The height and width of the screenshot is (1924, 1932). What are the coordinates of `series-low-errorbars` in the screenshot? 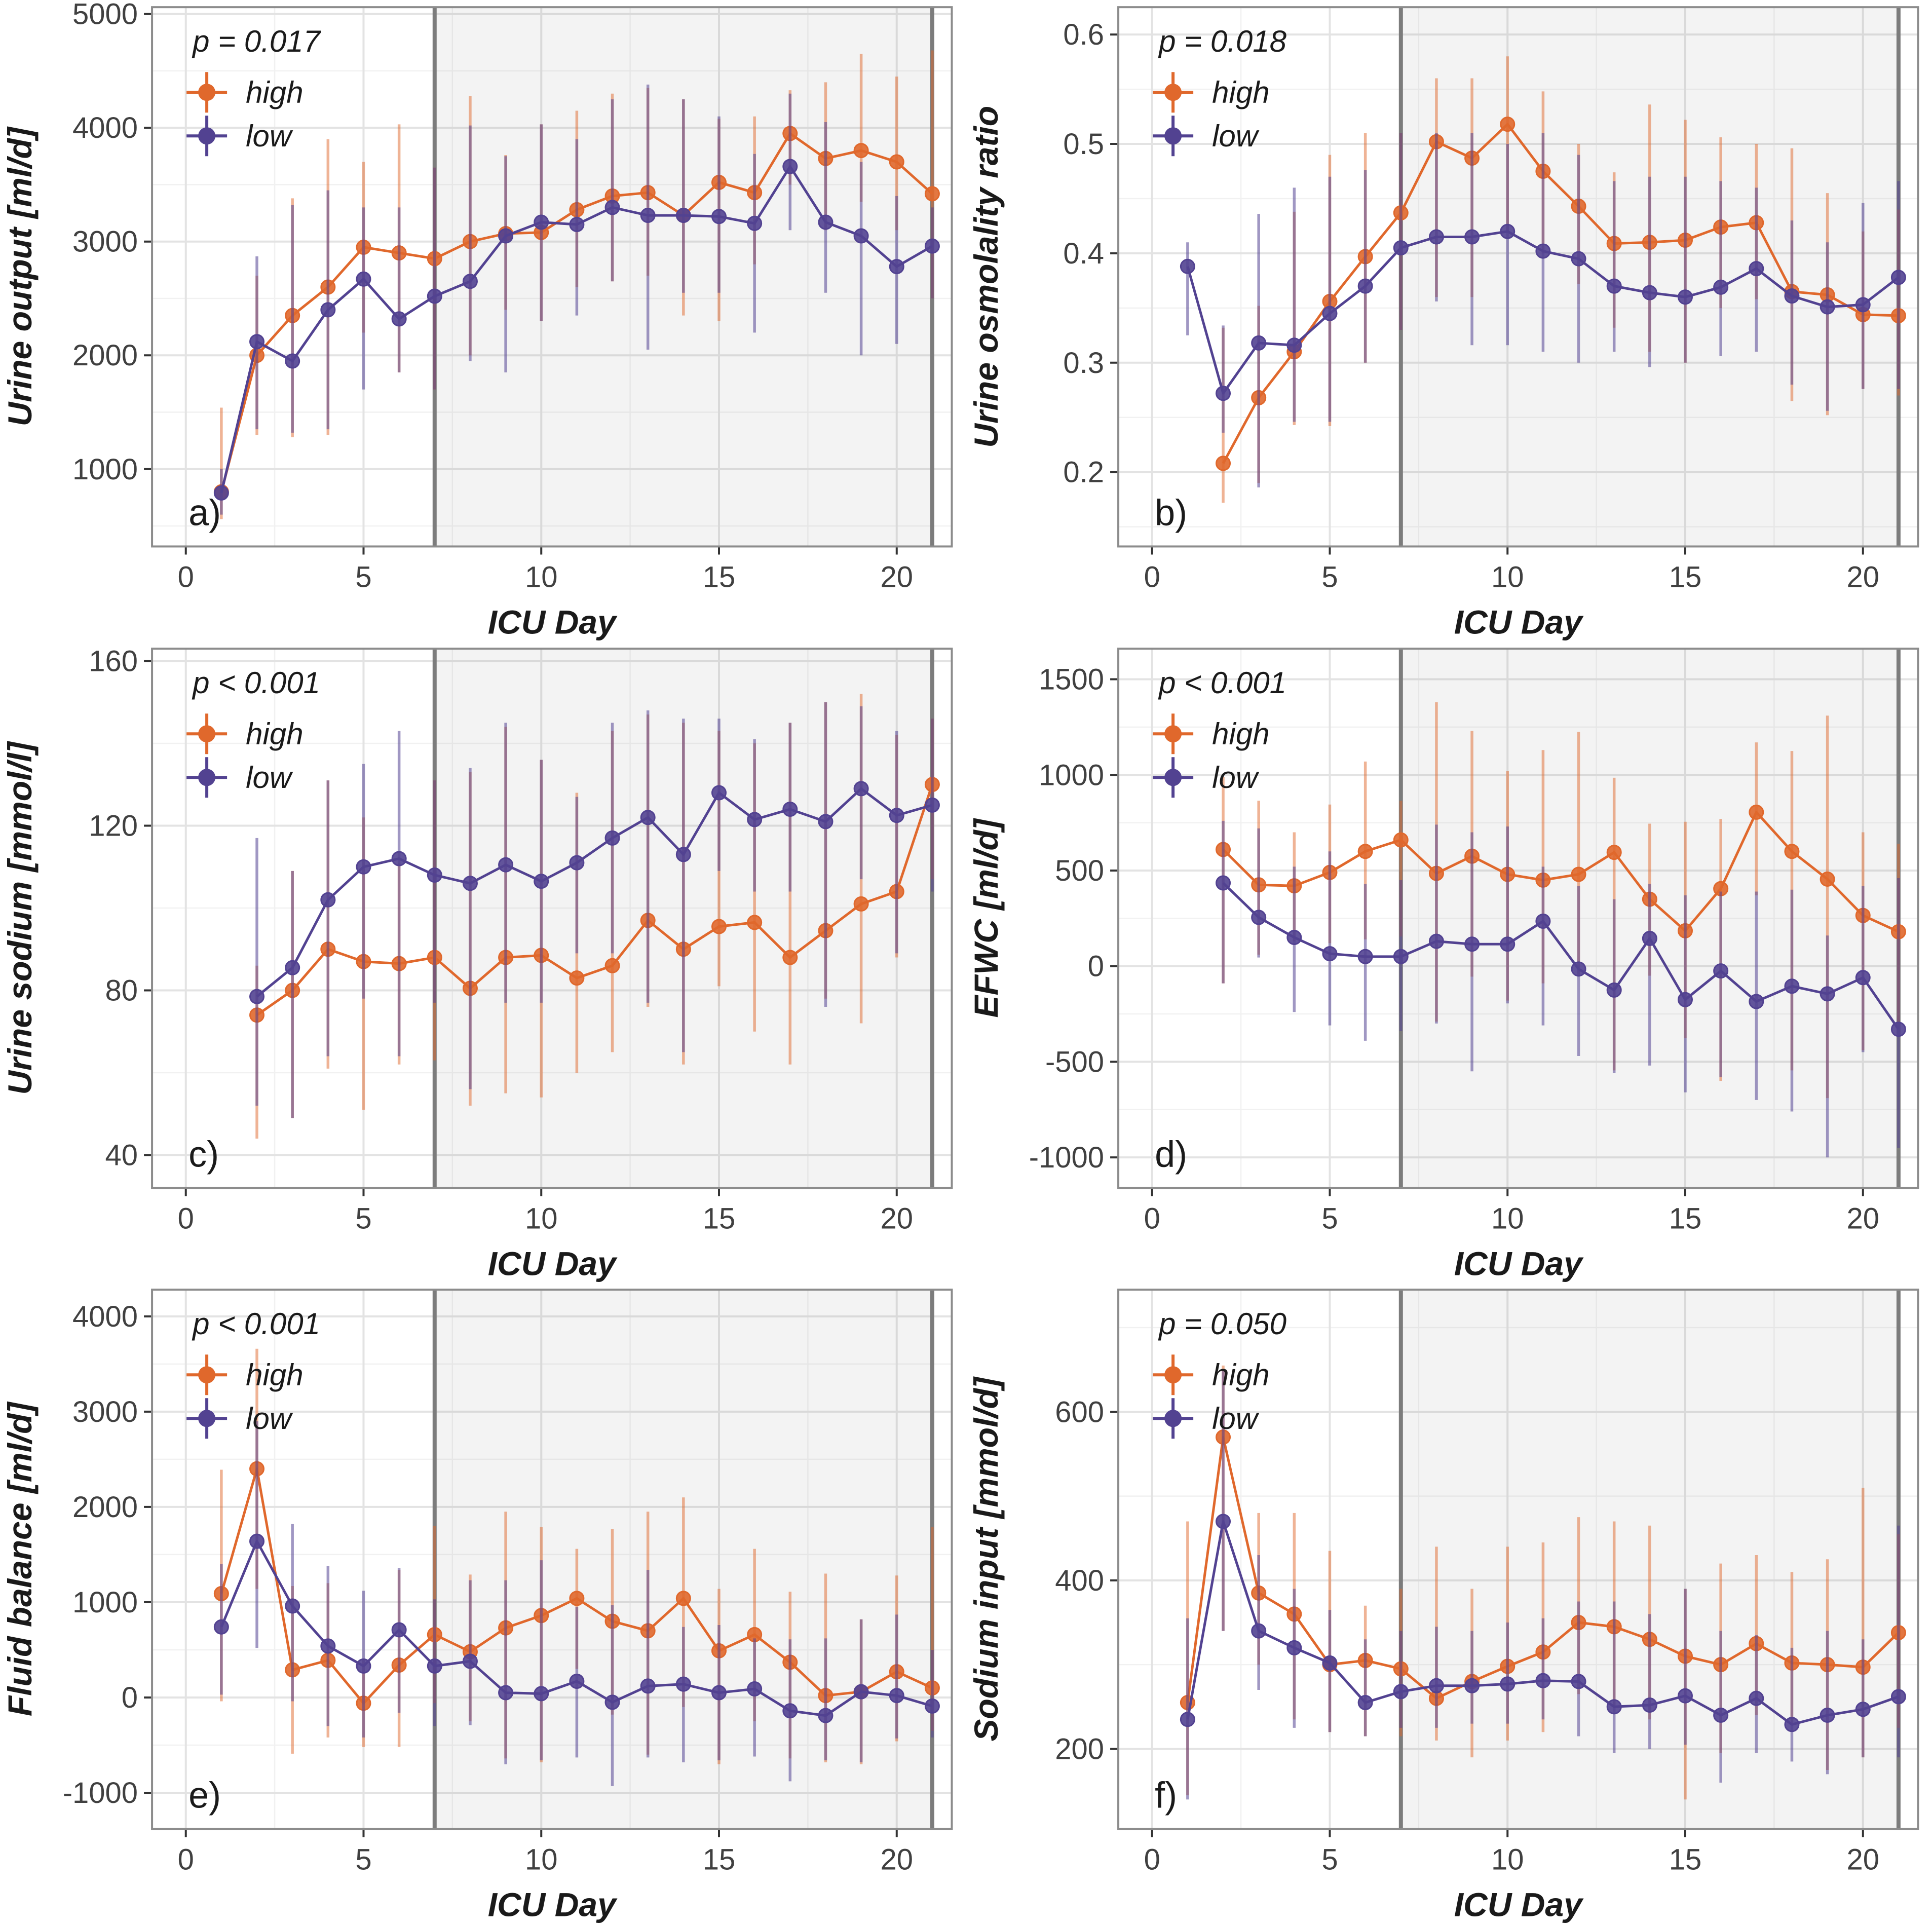 It's located at (1543, 1585).